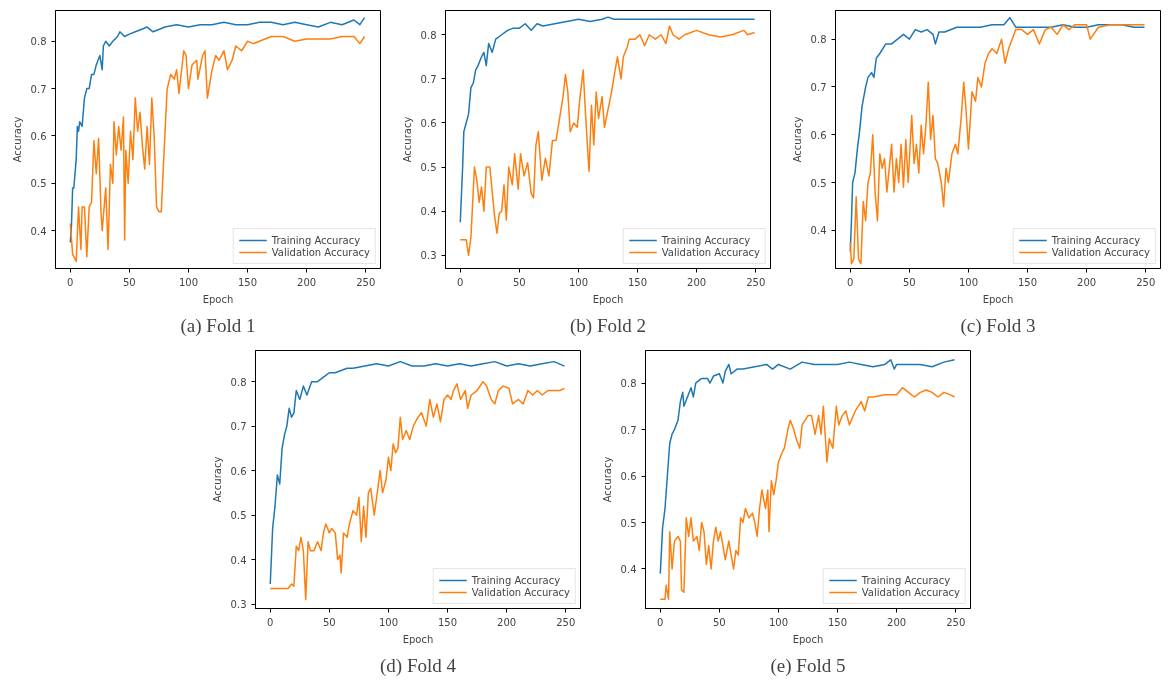 This screenshot has height=697, width=1176. I want to click on text: (c) Fold 3, so click(998, 325).